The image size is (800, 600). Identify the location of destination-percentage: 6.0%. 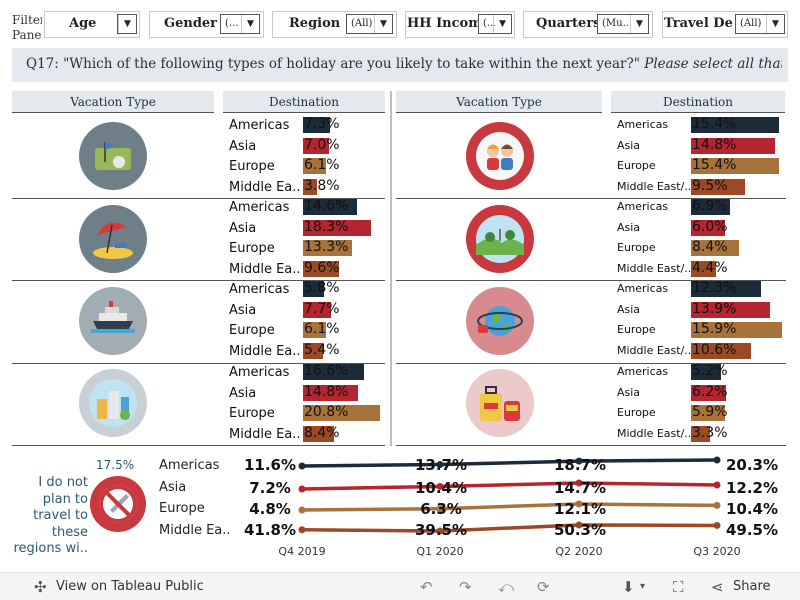
(710, 226).